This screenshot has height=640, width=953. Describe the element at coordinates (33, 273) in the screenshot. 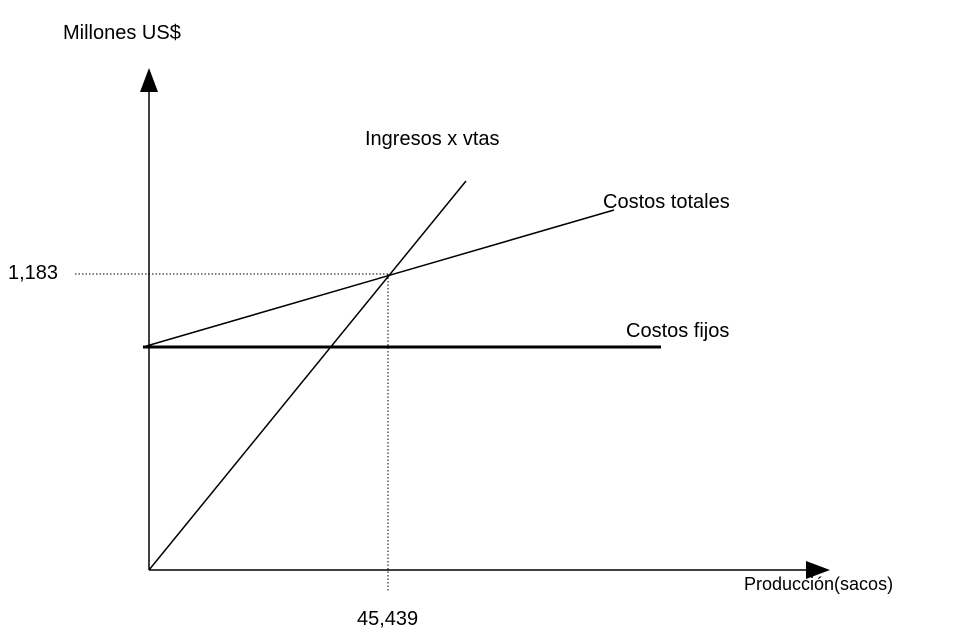

I see `break-even-y-label: 1,183` at that location.